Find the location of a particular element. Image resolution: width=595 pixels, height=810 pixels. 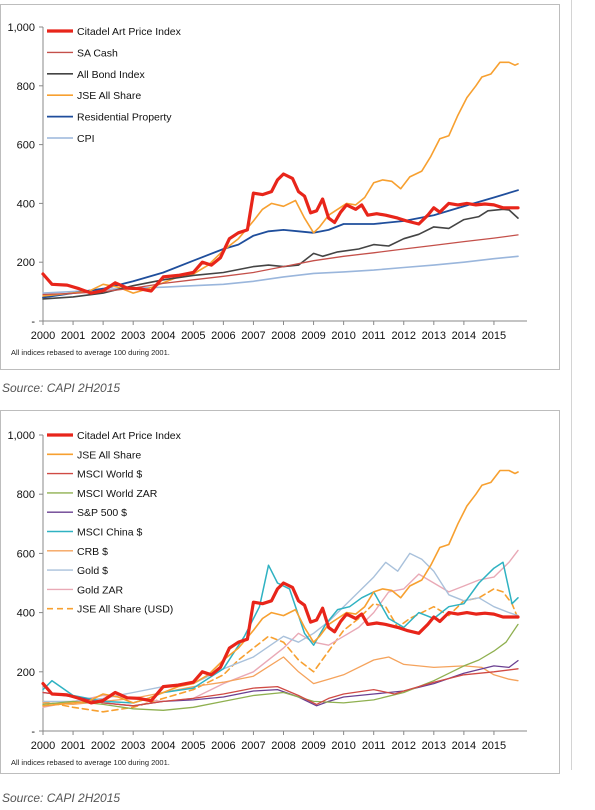

chart-2-x-tick-label: 2005 is located at coordinates (193, 746).